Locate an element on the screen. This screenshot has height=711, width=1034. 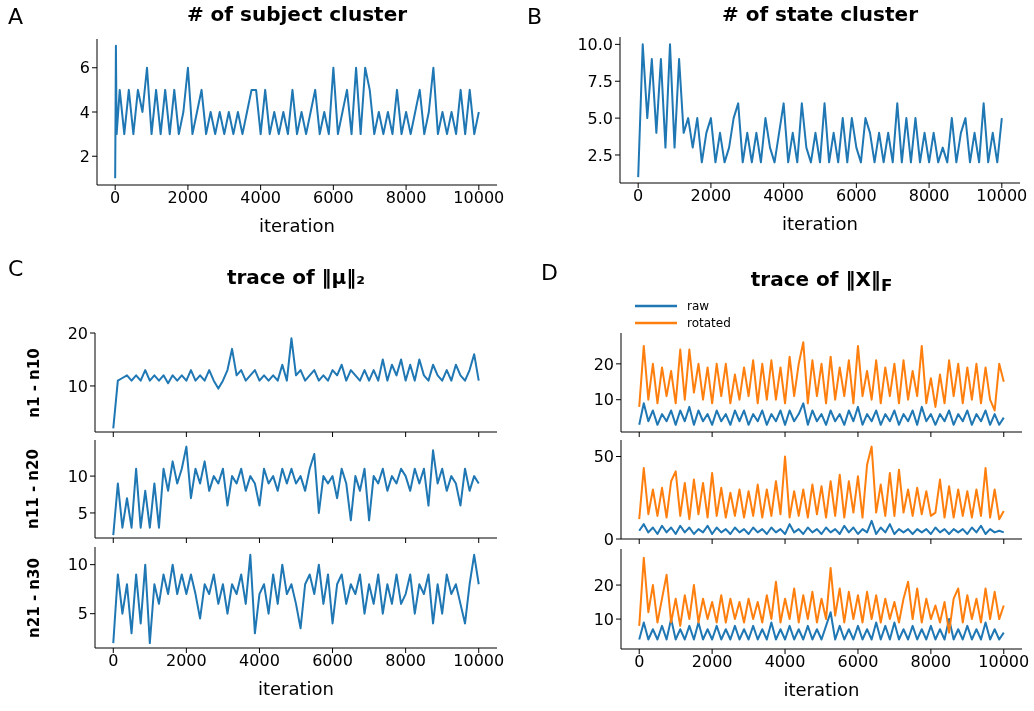
legend-label: raw is located at coordinates (698, 305).